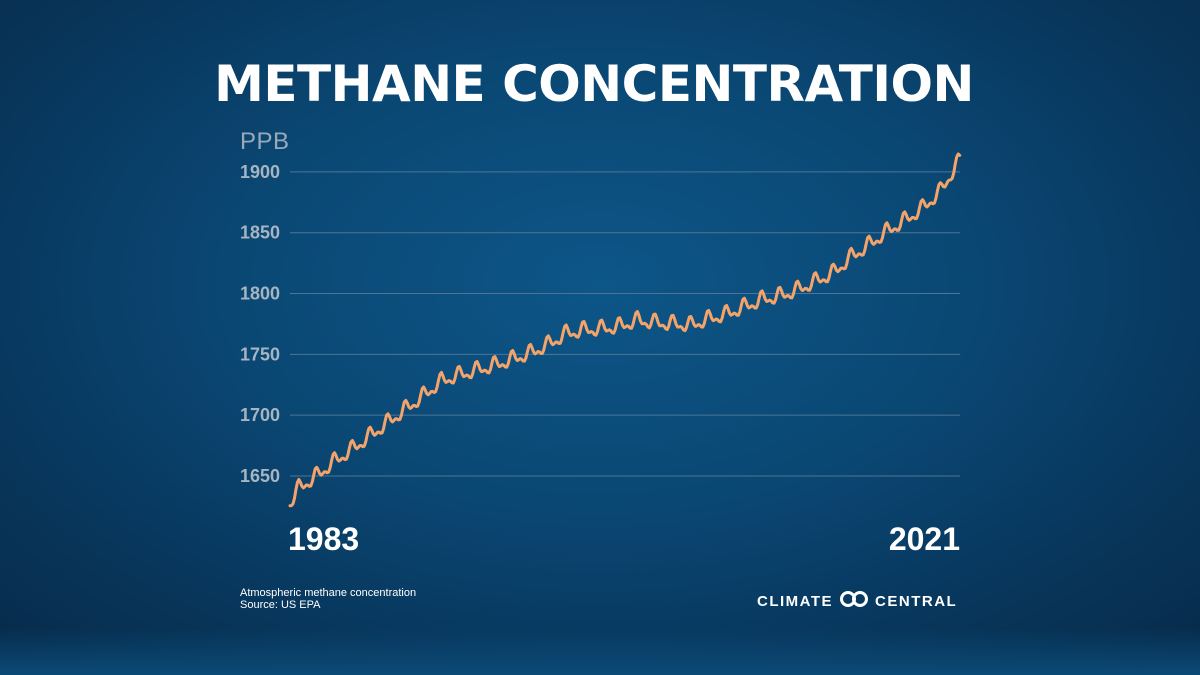 Image resolution: width=1200 pixels, height=675 pixels. Describe the element at coordinates (280, 605) in the screenshot. I see `caption-source: Source: US EPA` at that location.